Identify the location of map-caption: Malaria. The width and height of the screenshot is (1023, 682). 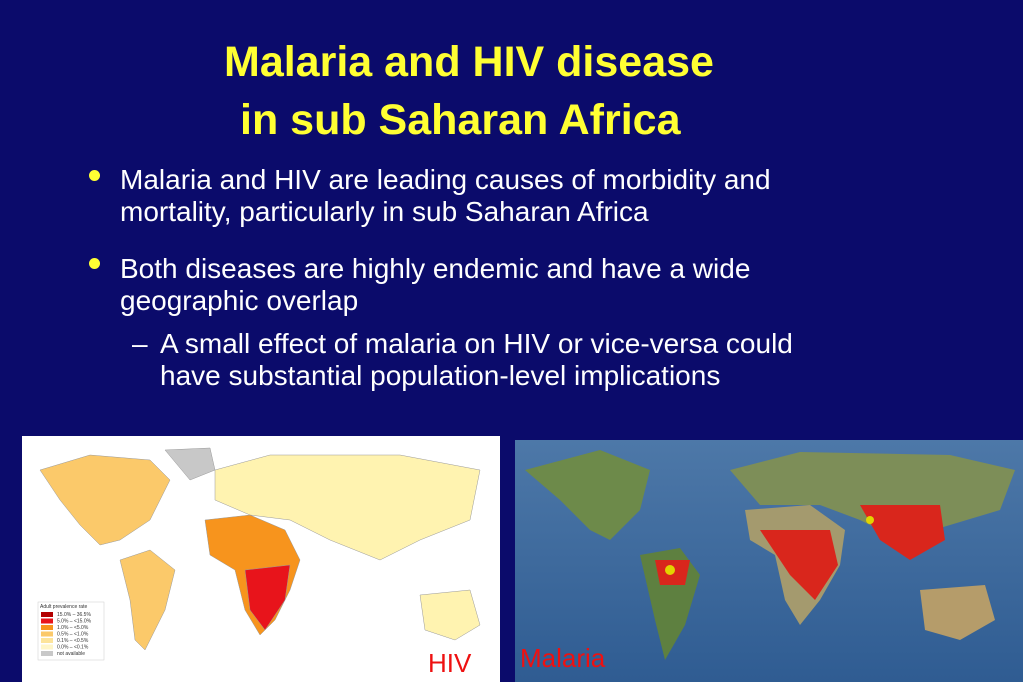
(563, 658).